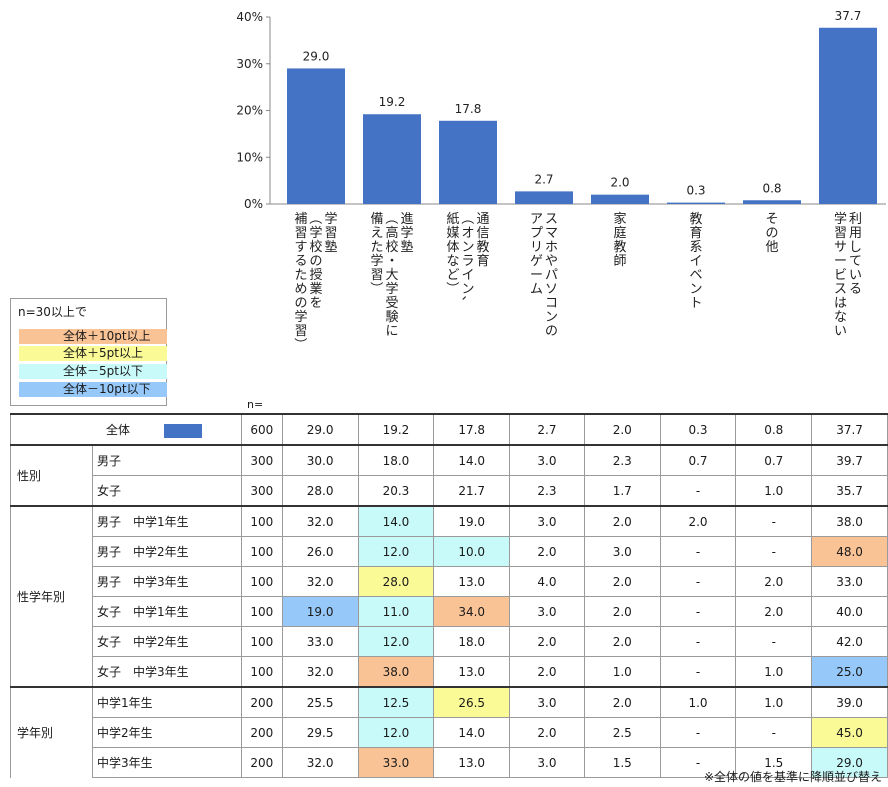 The width and height of the screenshot is (888, 787). Describe the element at coordinates (547, 521) in the screenshot. I see `value-cell: 3.0` at that location.